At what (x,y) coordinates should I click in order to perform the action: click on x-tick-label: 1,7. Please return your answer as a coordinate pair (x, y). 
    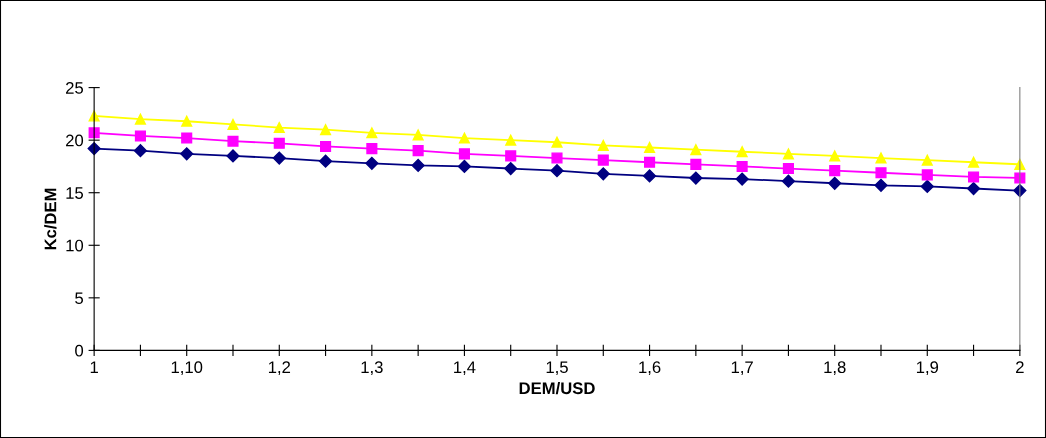
    Looking at the image, I should click on (742, 368).